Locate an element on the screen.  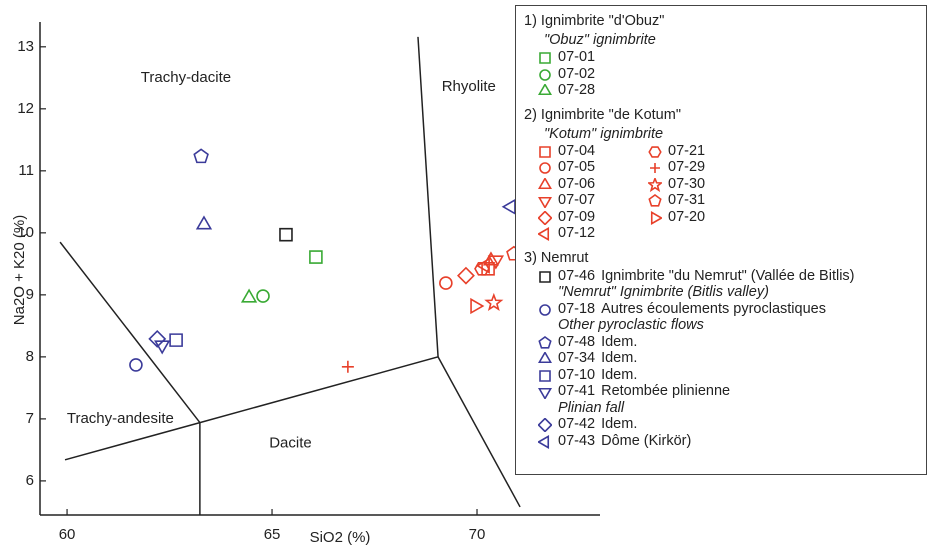
legend-item: 07-48 Idem. is located at coordinates (728, 342).